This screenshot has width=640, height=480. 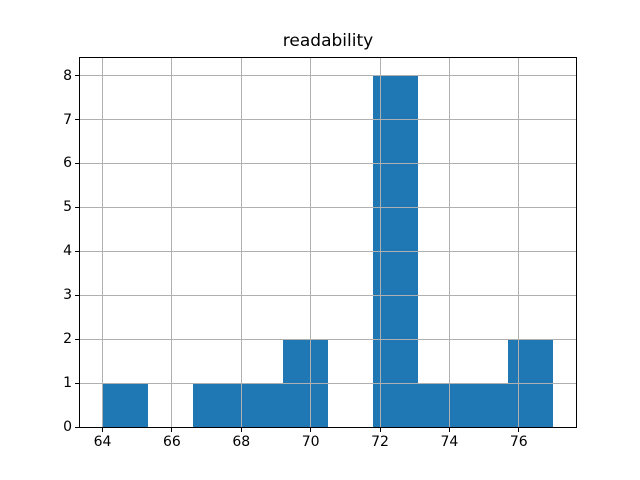 I want to click on y-tick-label: 4, so click(x=67, y=251).